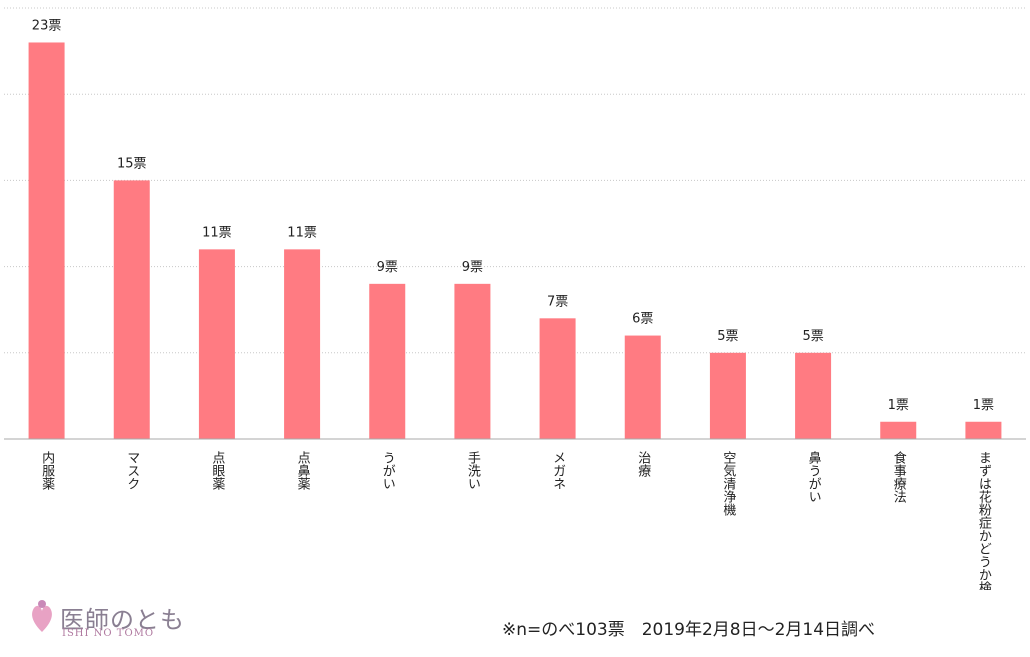  Describe the element at coordinates (643, 464) in the screenshot. I see `category-label: 治療` at that location.